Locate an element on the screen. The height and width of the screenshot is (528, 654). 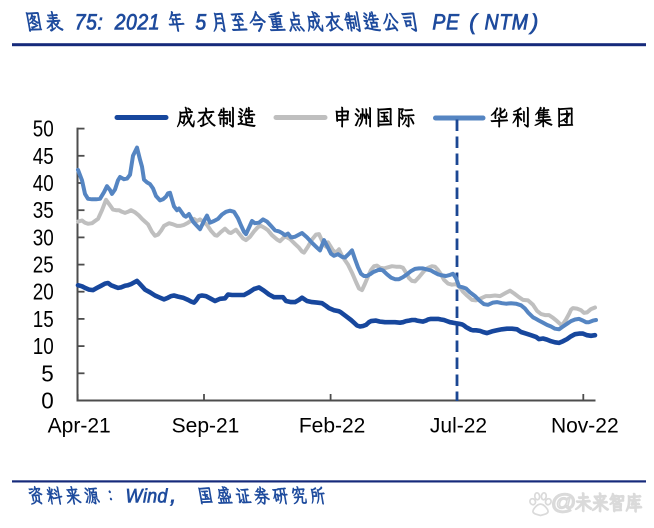
svg-text: 40 is located at coordinates (43, 183).